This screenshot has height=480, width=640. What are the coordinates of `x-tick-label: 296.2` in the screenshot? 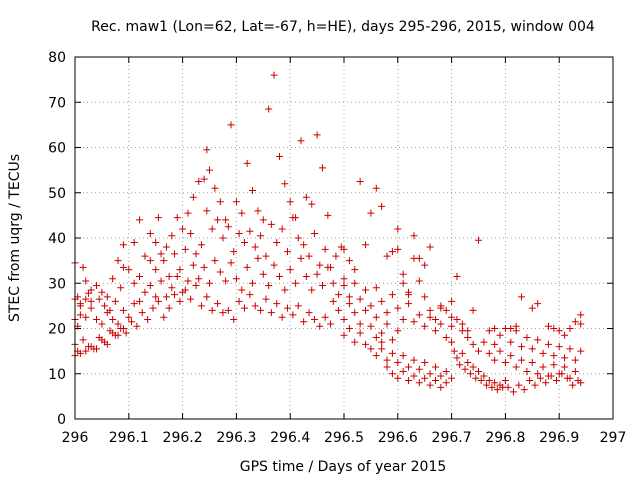 It's located at (183, 438).